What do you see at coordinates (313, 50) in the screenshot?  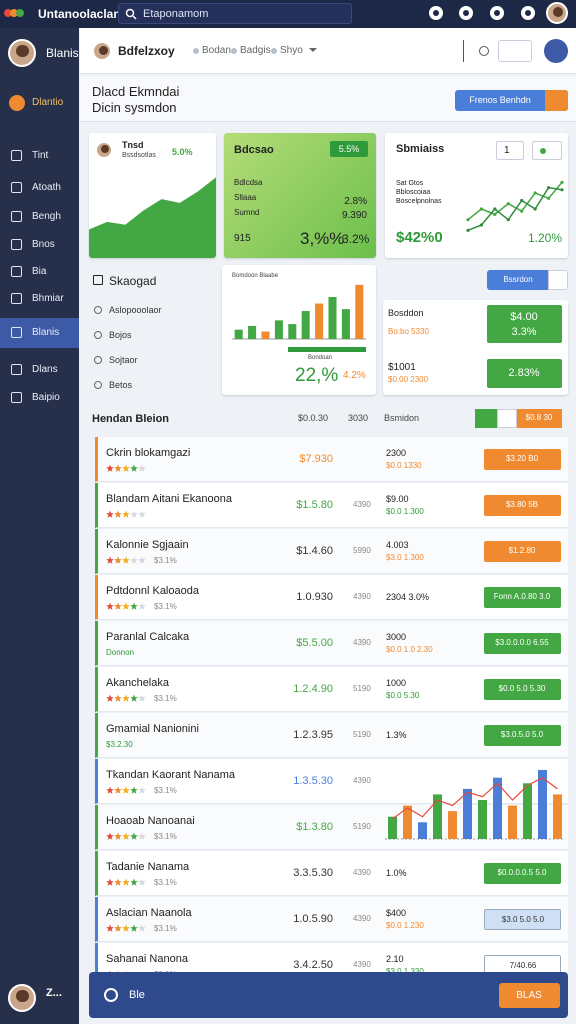 I see `tab-caret` at bounding box center [313, 50].